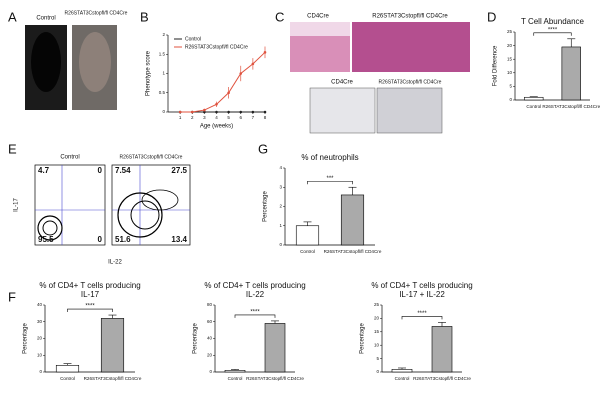 The width and height of the screenshot is (602, 403). What do you see at coordinates (162, 92) in the screenshot?
I see `y-tick-label: 0.5` at bounding box center [162, 92].